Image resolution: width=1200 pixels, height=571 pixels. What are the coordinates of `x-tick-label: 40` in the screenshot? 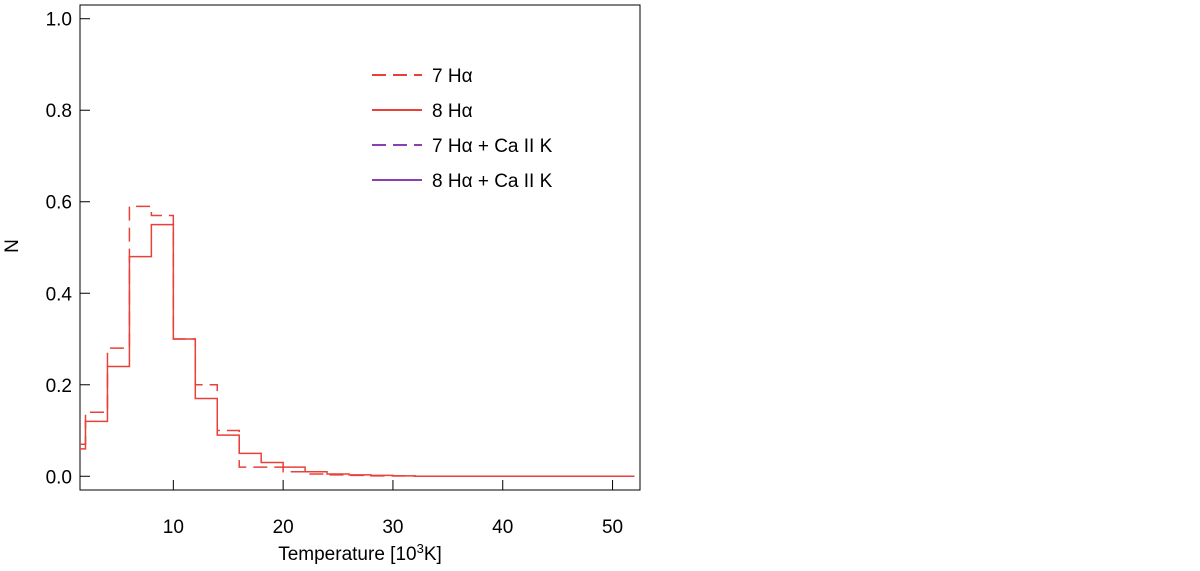 It's located at (502, 527).